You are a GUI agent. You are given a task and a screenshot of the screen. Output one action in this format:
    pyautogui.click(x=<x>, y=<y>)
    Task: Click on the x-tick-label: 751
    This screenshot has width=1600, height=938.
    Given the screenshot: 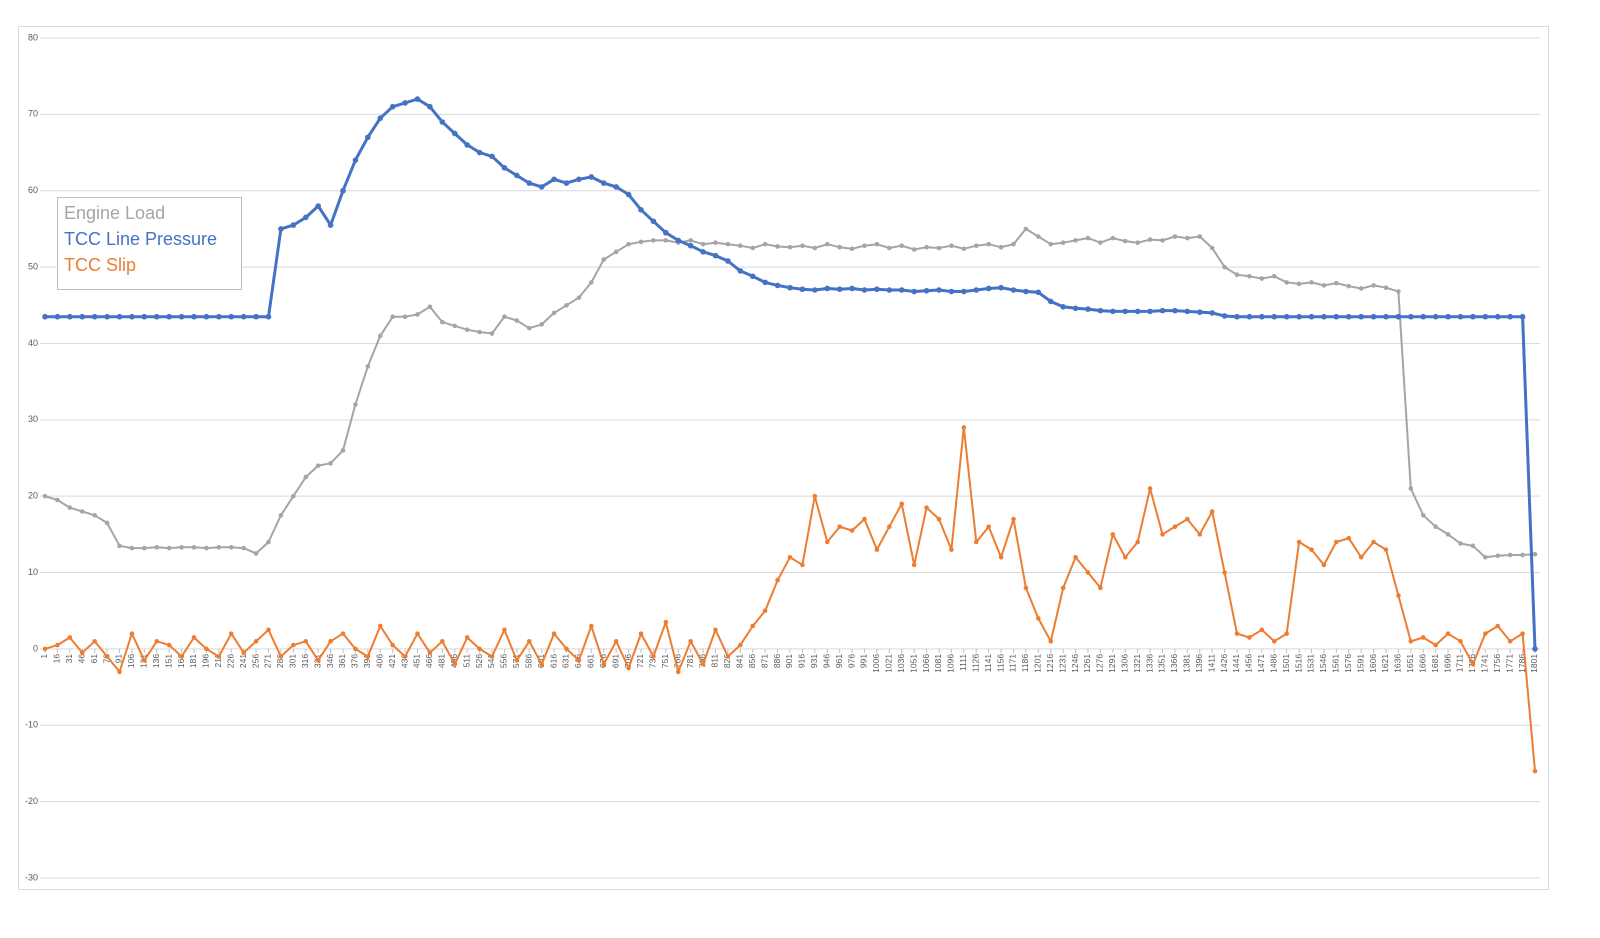 What is the action you would take?
    pyautogui.click(x=665, y=661)
    